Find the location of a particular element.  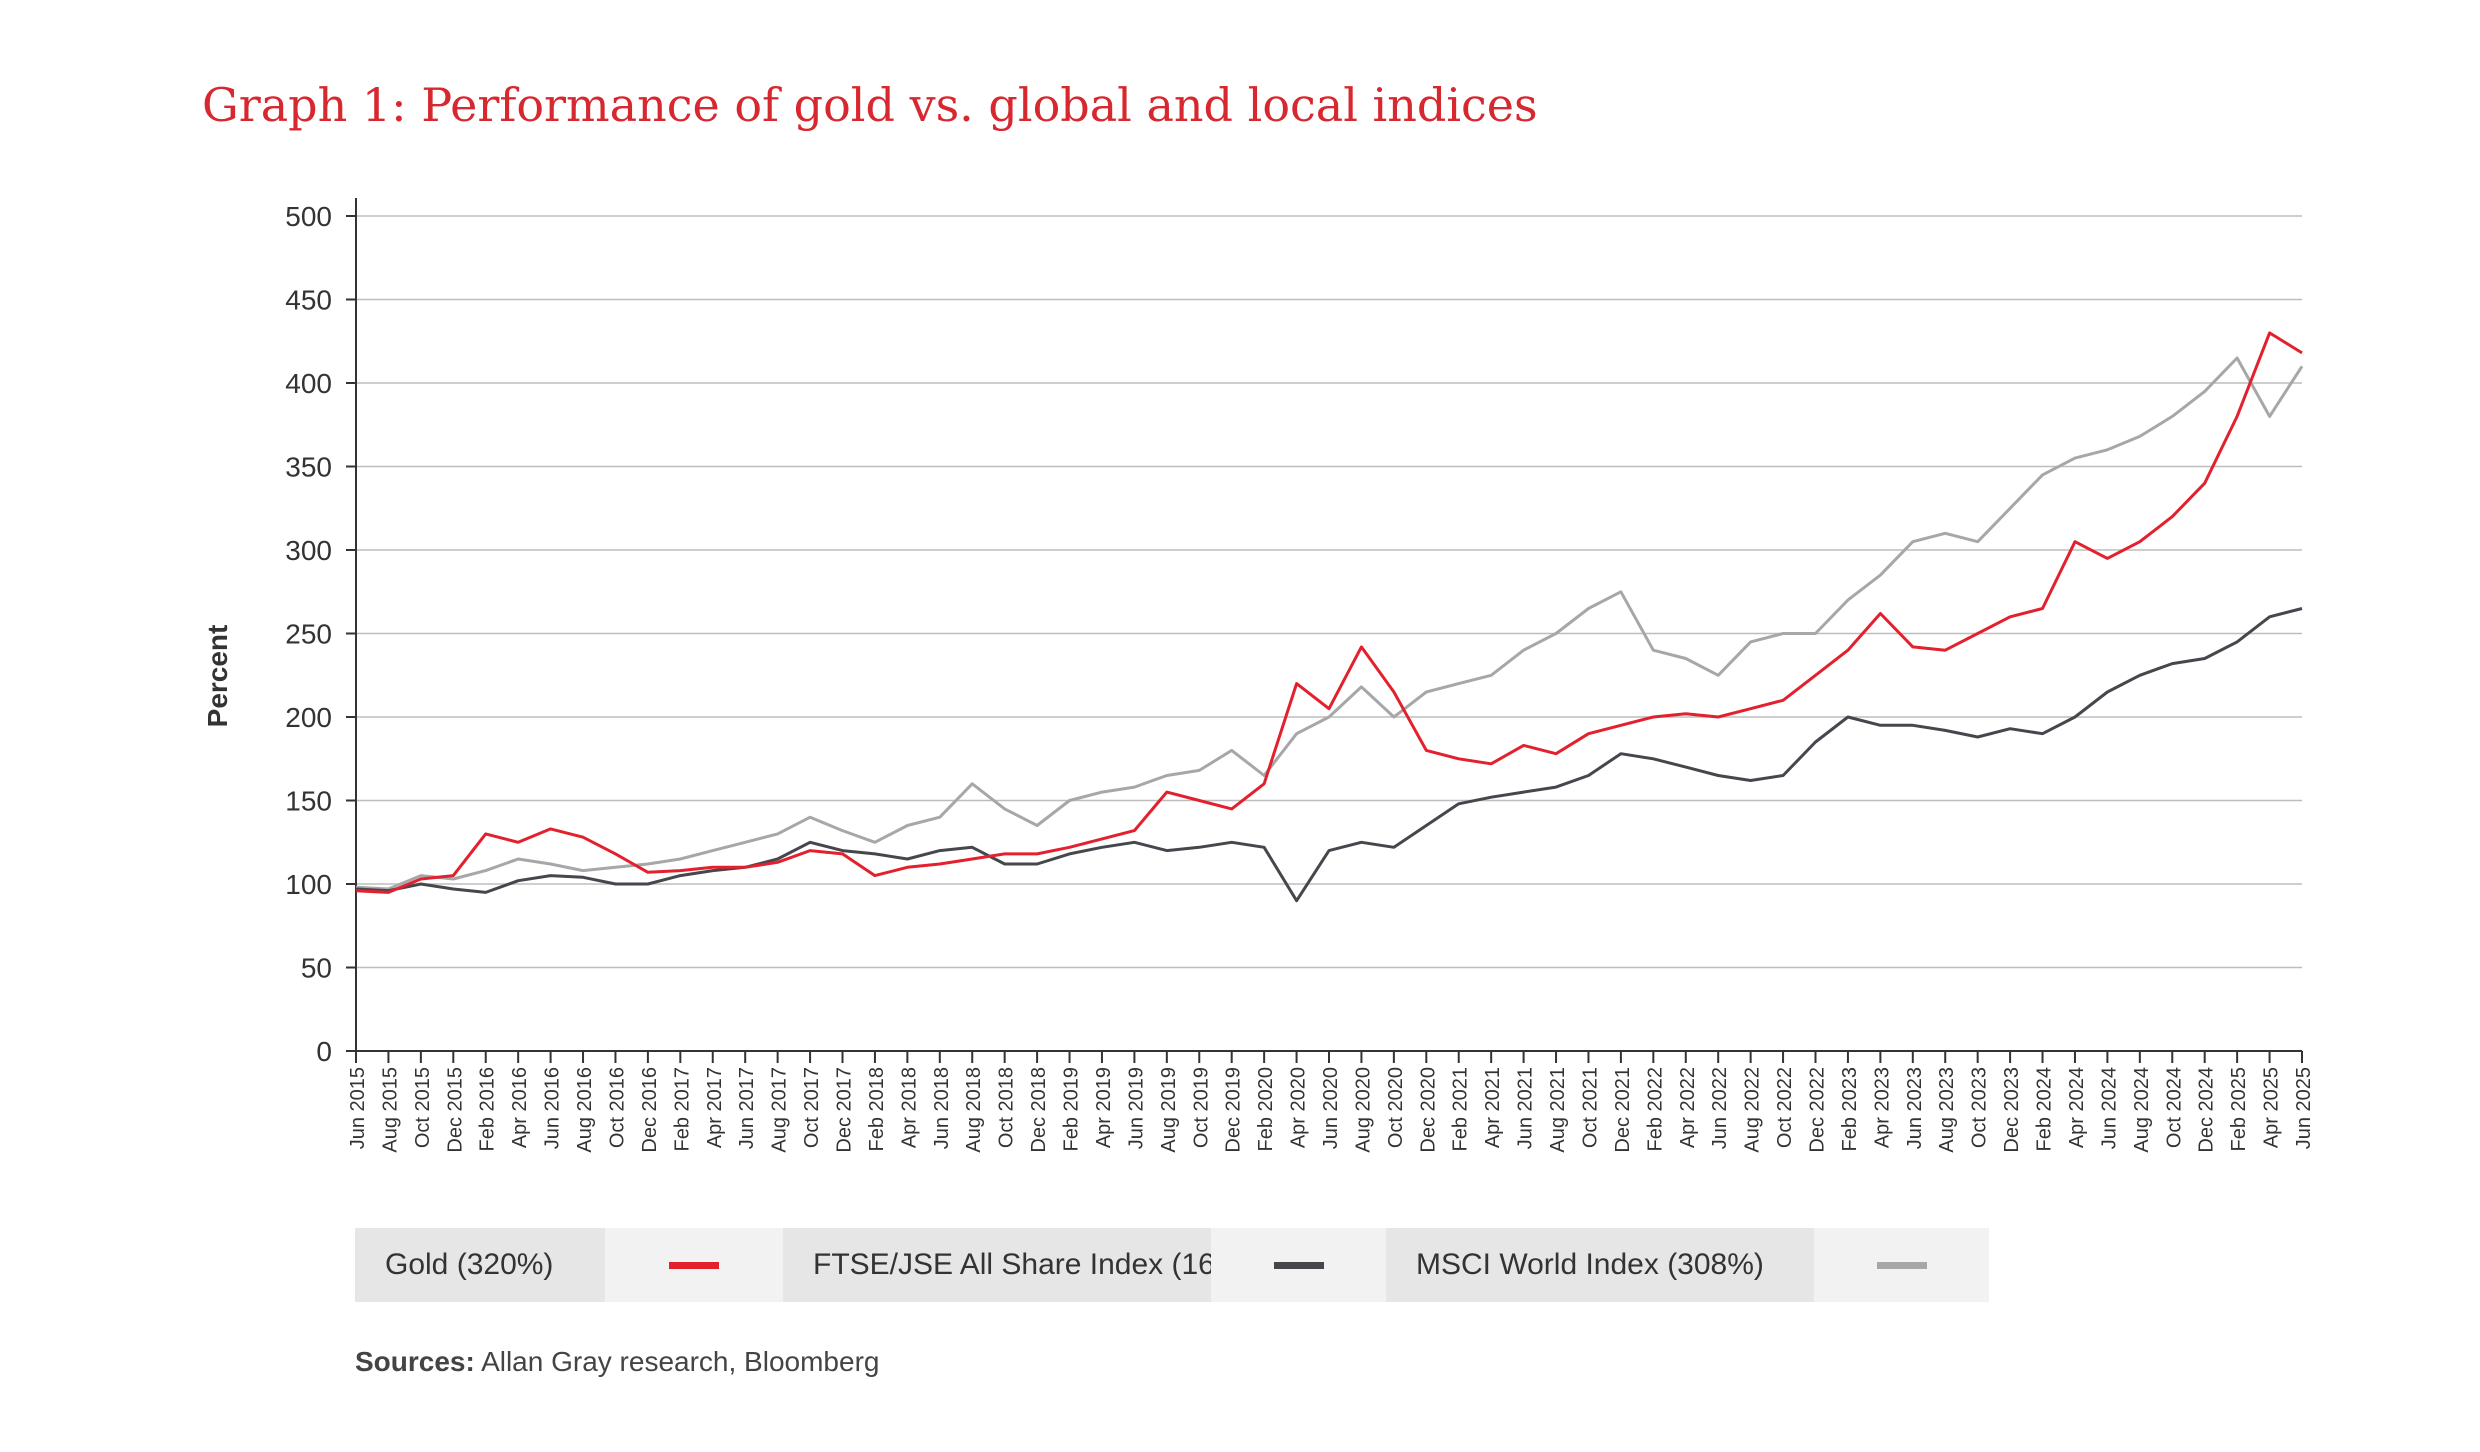

legend-swatch-gold-cell is located at coordinates (694, 1265).